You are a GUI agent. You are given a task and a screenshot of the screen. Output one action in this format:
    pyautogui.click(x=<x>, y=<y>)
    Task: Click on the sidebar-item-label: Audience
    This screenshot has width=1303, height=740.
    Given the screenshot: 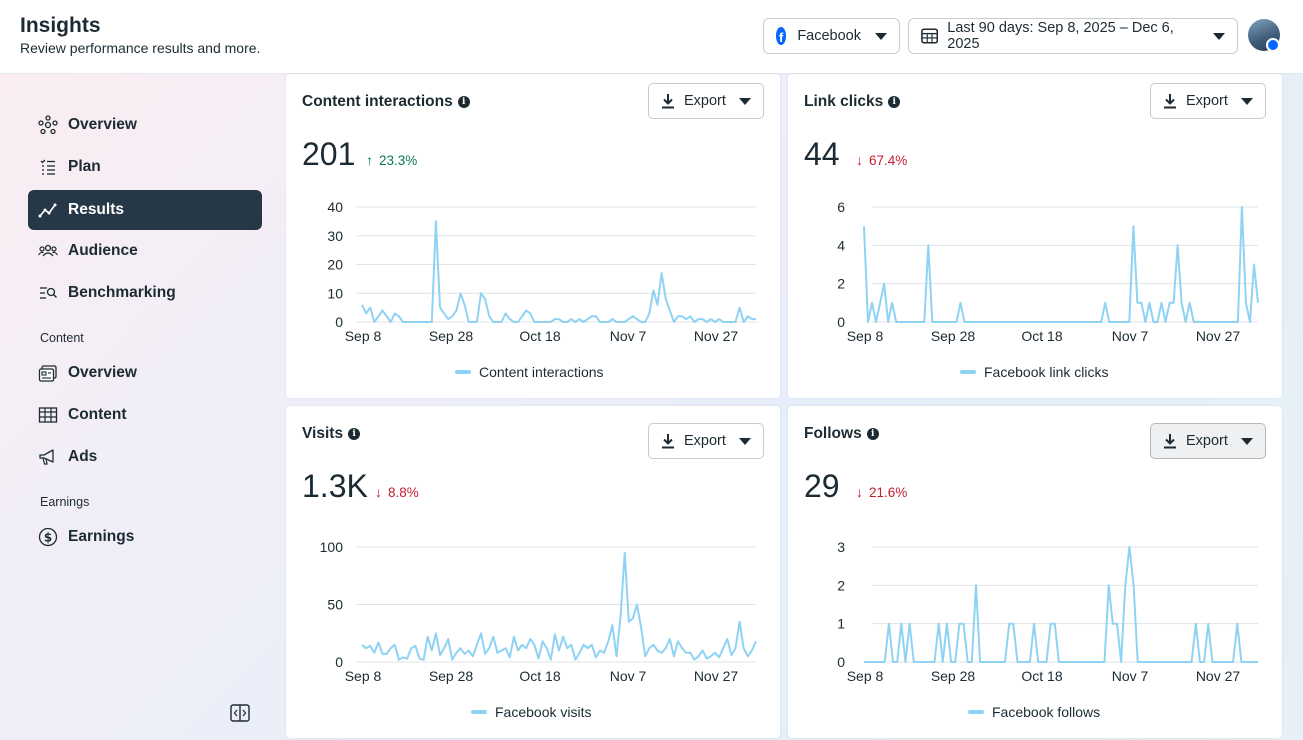 What is the action you would take?
    pyautogui.click(x=103, y=250)
    